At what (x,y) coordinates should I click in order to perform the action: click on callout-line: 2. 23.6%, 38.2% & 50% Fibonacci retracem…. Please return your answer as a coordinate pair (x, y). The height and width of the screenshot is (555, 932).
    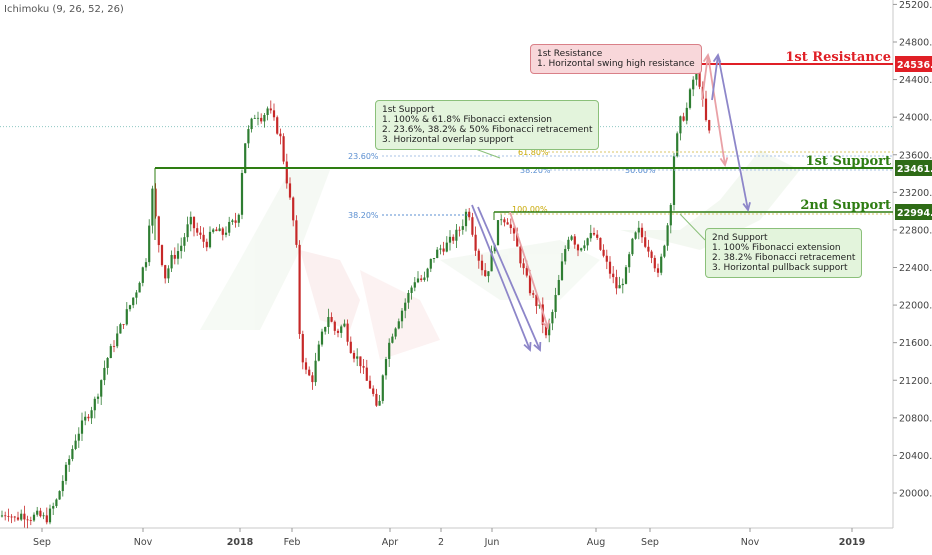
    Looking at the image, I should click on (487, 130).